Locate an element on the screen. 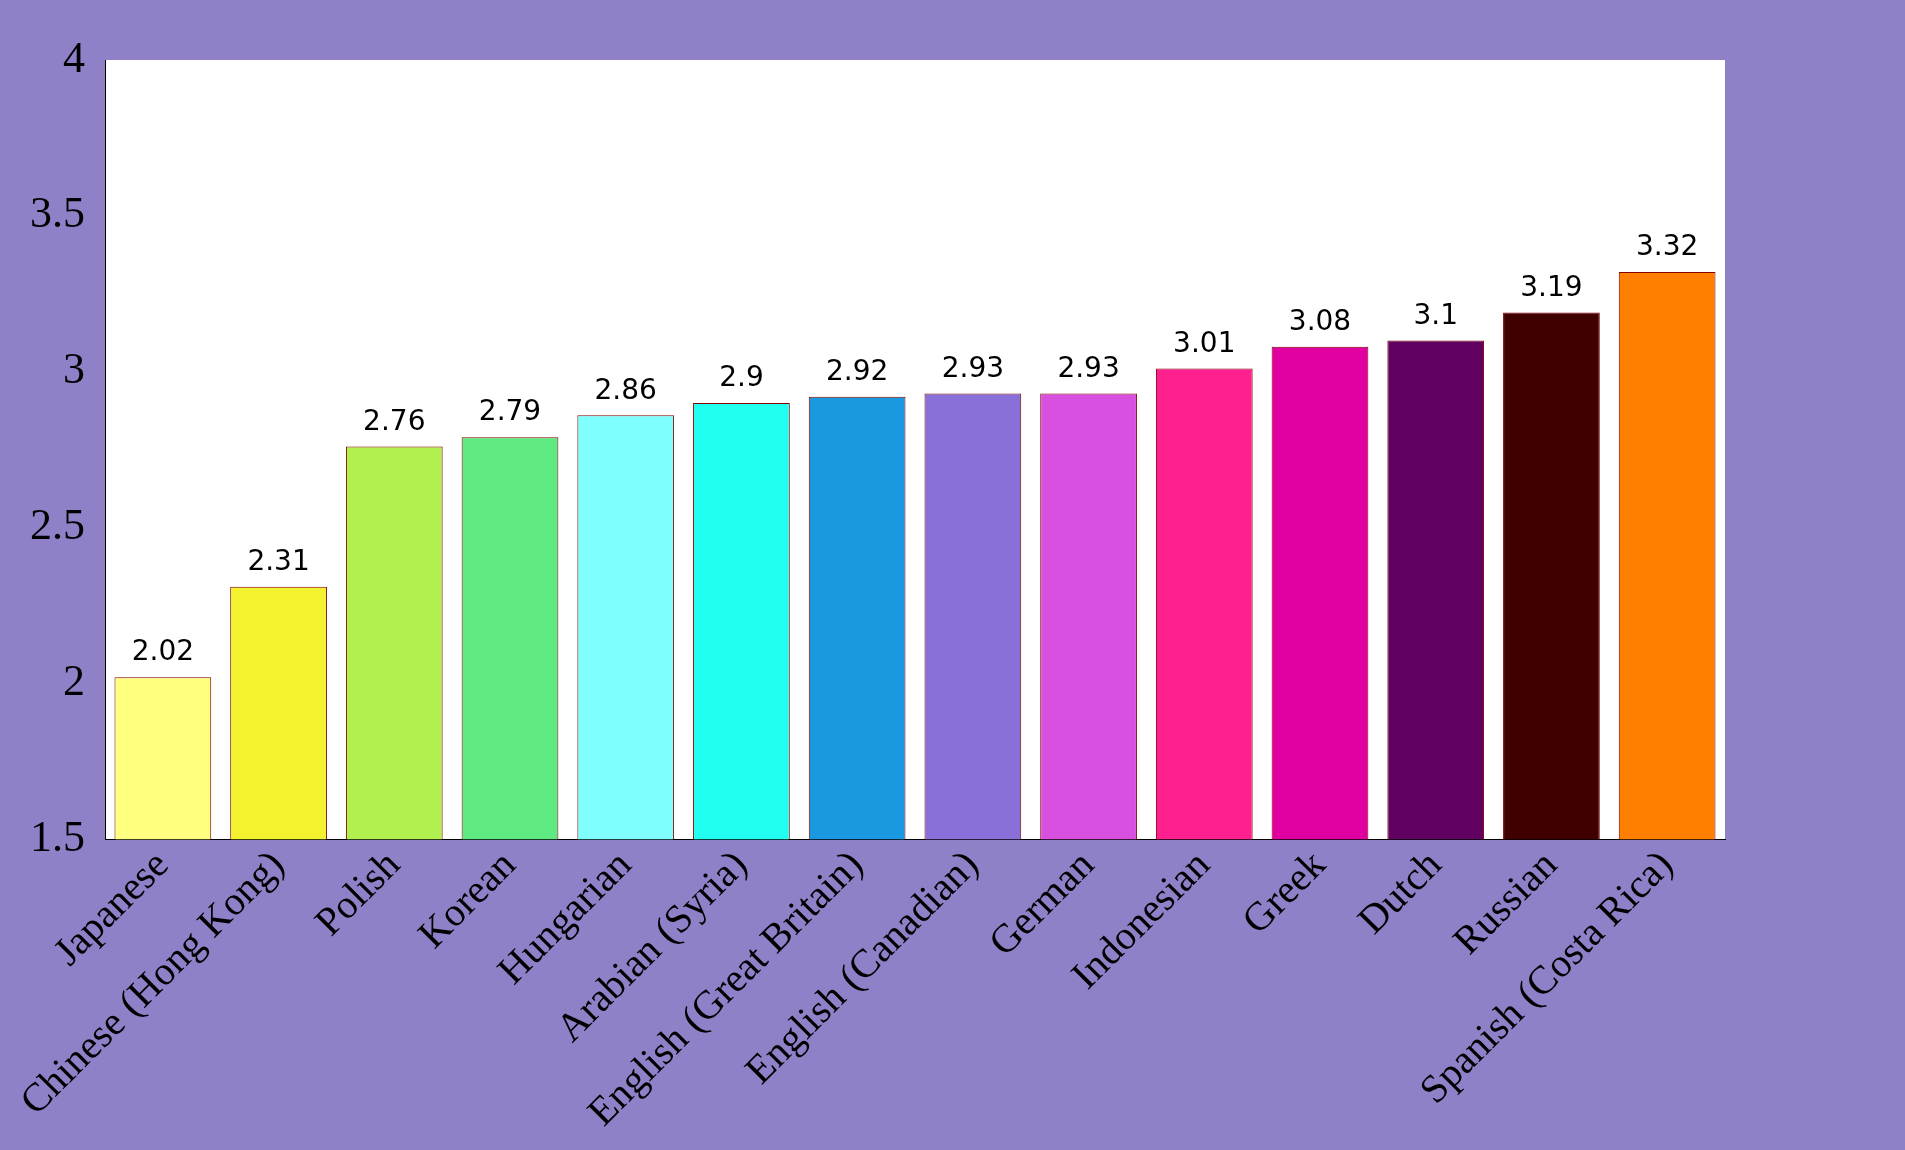 Image resolution: width=1905 pixels, height=1150 pixels. y-tick-label: 3.5 is located at coordinates (57, 213).